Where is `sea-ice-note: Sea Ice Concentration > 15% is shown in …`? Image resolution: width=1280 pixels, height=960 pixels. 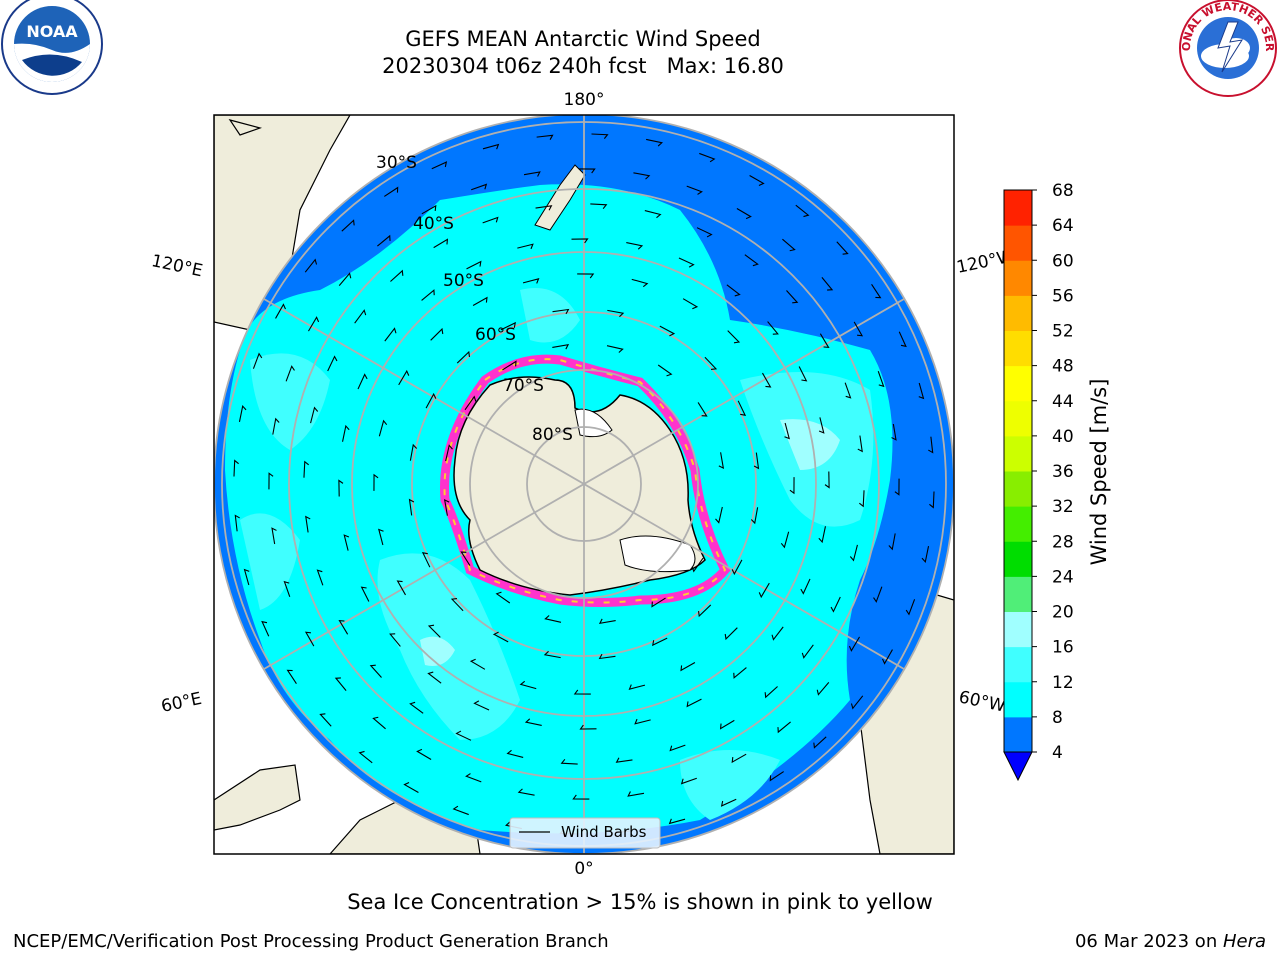
sea-ice-note: Sea Ice Concentration > 15% is shown in … is located at coordinates (640, 902).